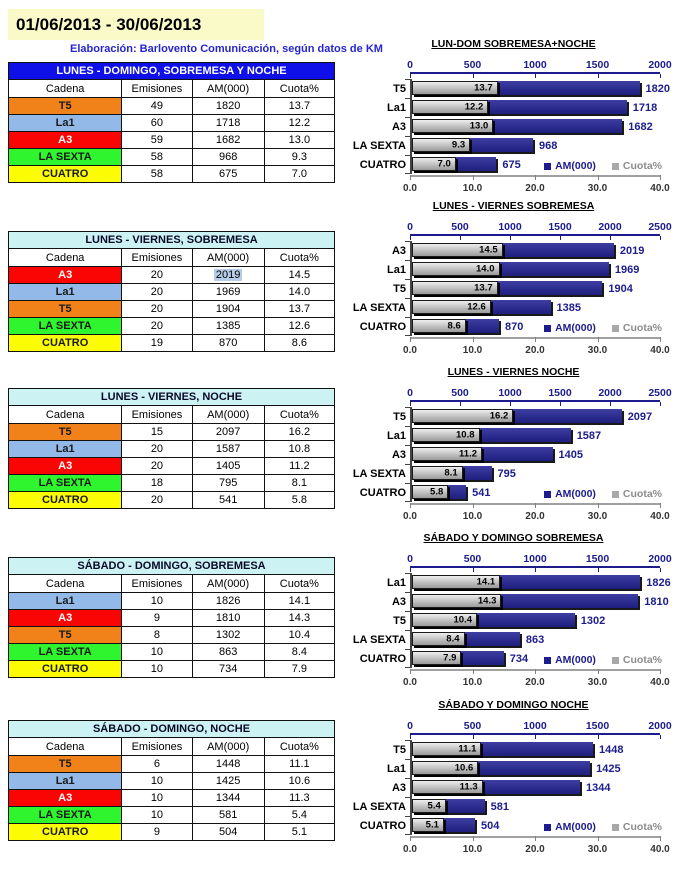 This screenshot has height=896, width=677. Describe the element at coordinates (511, 492) in the screenshot. I see `bar-row: CUATRO 541 5.8` at that location.